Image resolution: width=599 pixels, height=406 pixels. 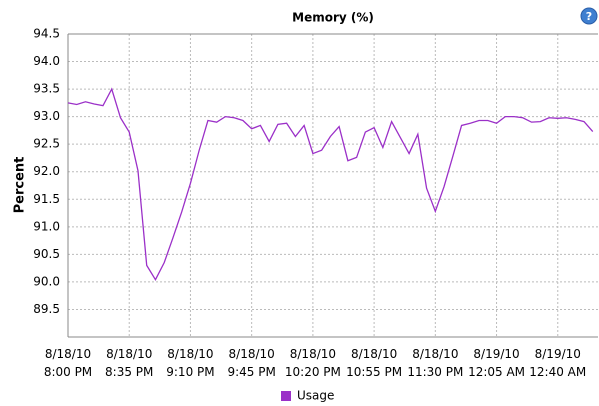 What do you see at coordinates (313, 363) in the screenshot?
I see `x-tick-label: 8/18/10 10:20 PM` at bounding box center [313, 363].